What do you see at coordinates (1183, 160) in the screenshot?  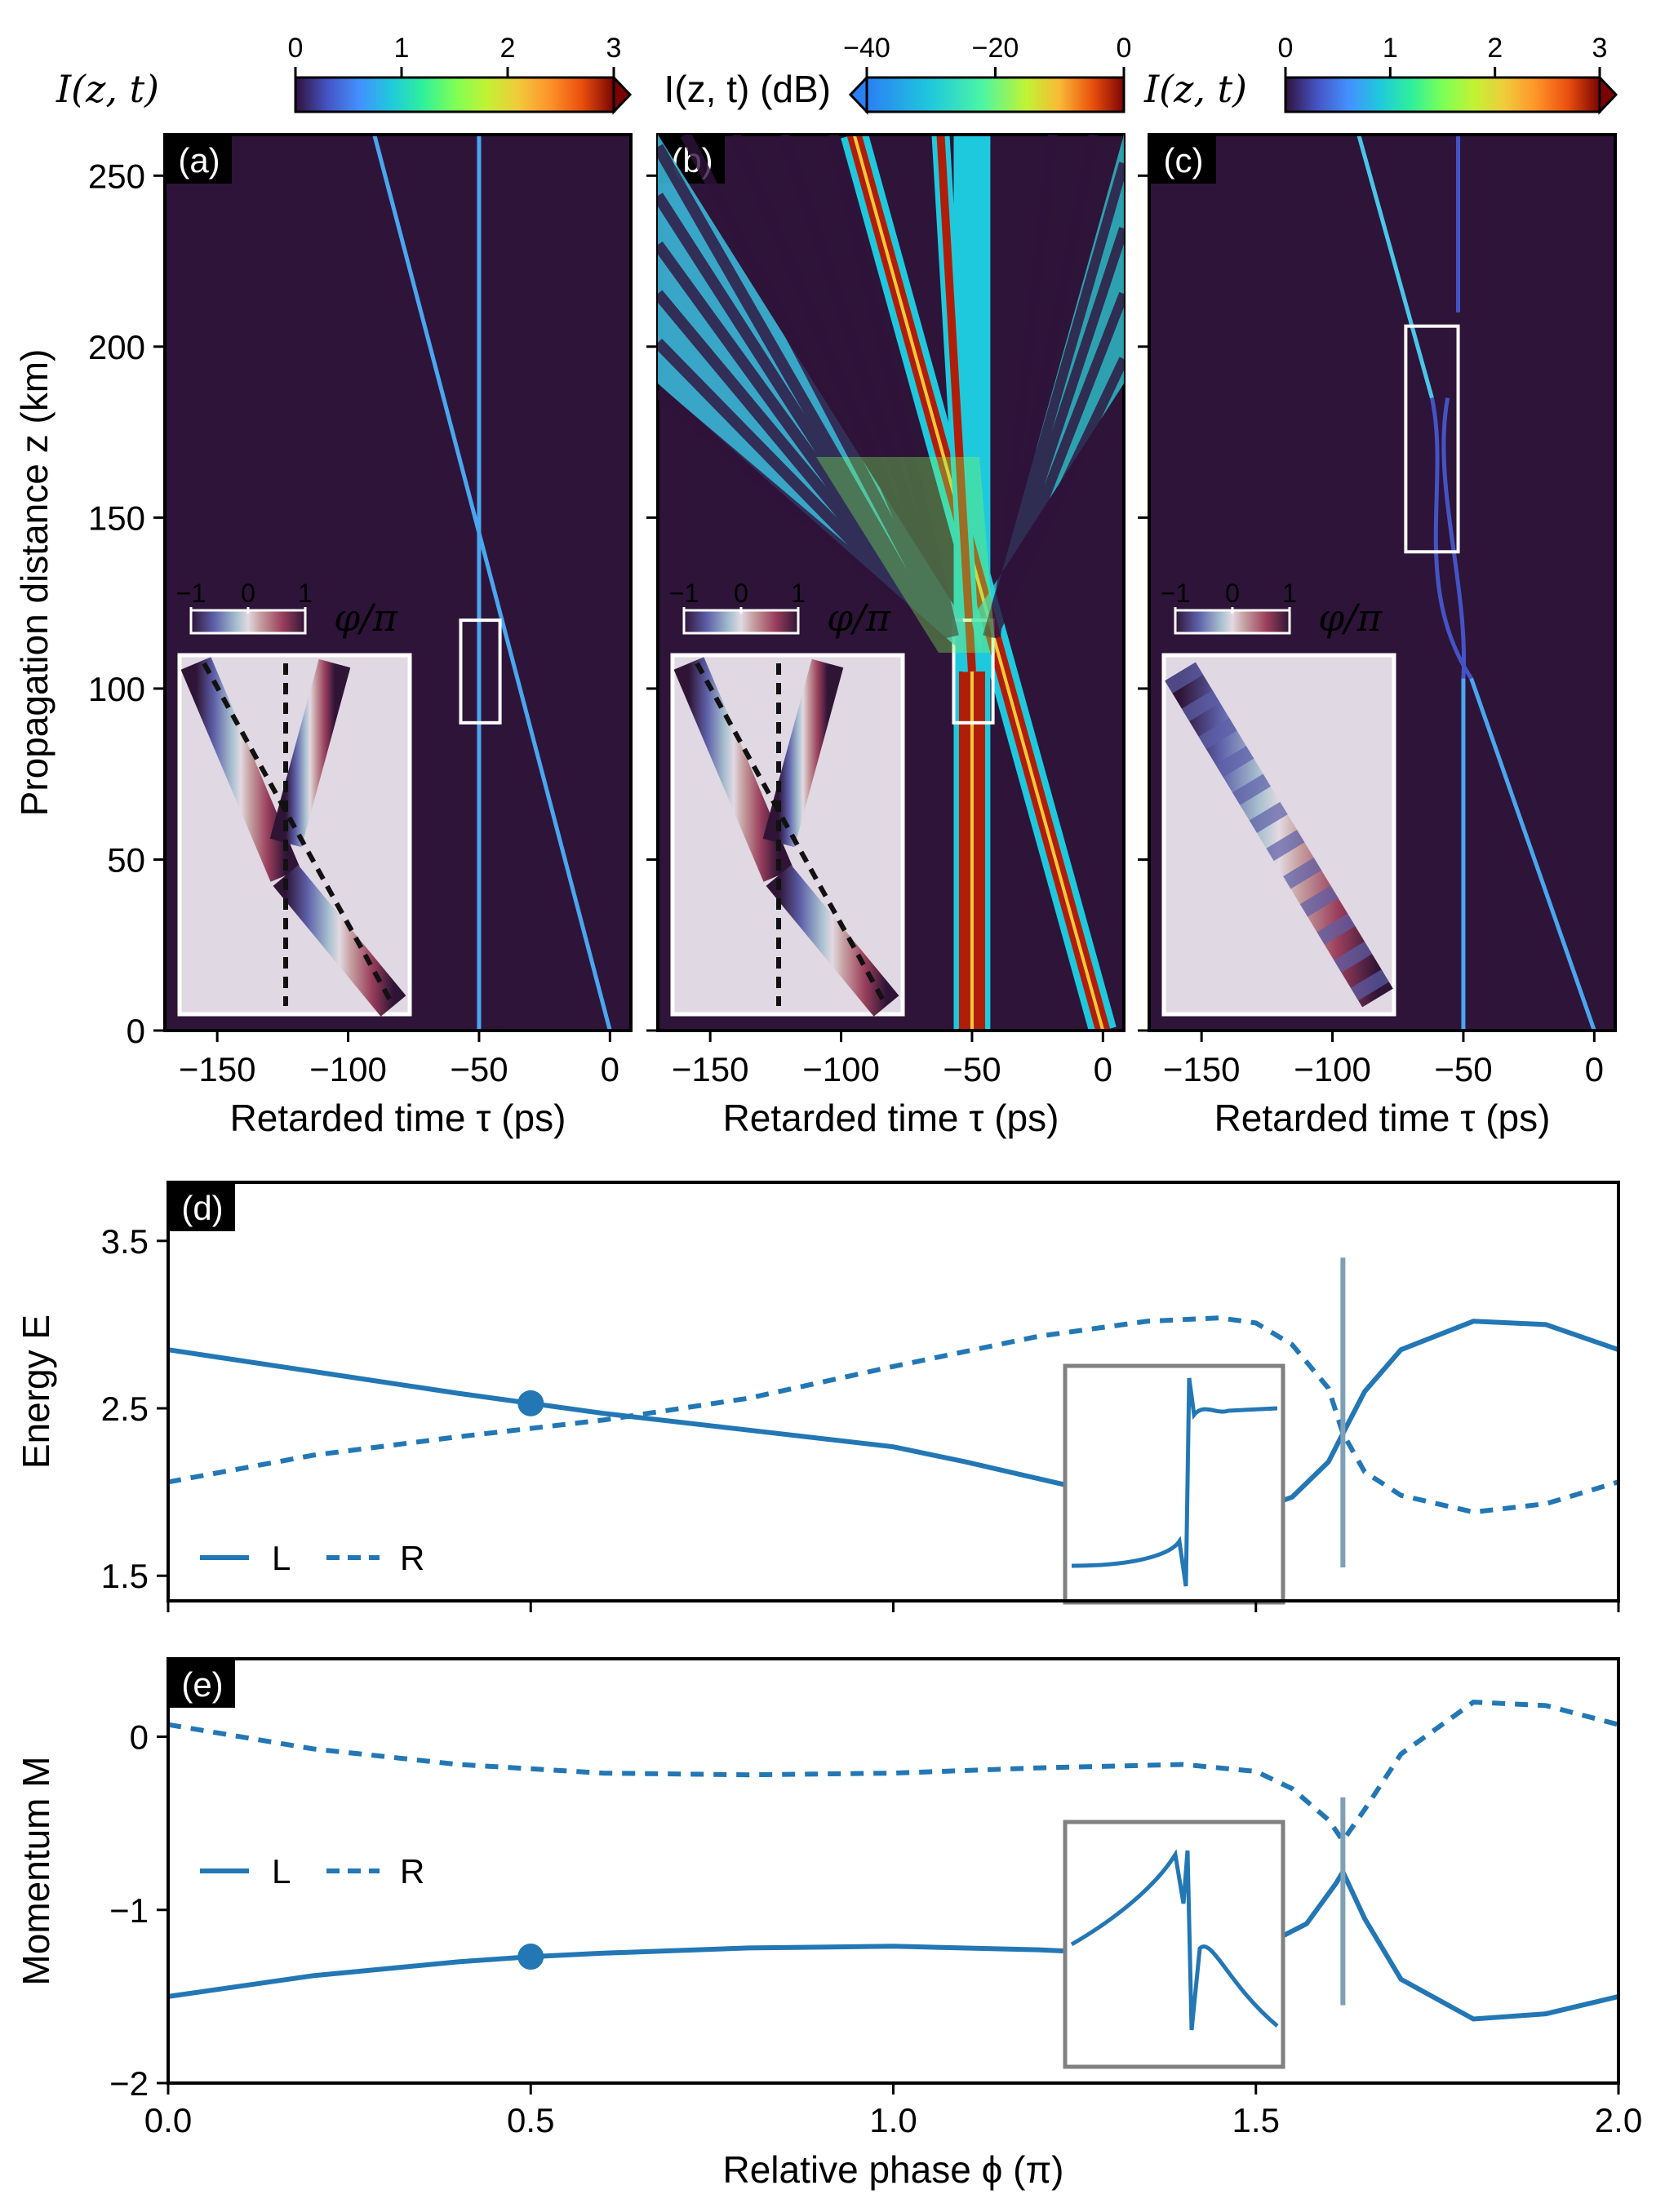 I see `panel-c-tag-bg` at bounding box center [1183, 160].